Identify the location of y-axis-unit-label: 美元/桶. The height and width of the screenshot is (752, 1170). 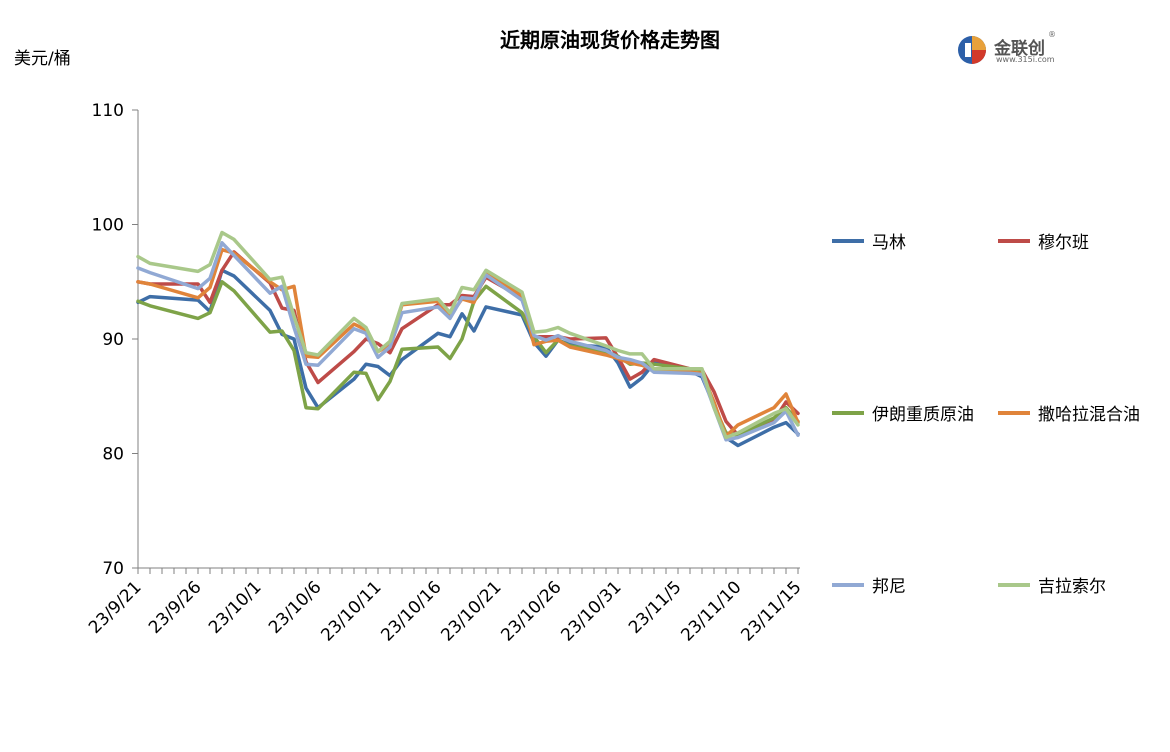
(42, 59).